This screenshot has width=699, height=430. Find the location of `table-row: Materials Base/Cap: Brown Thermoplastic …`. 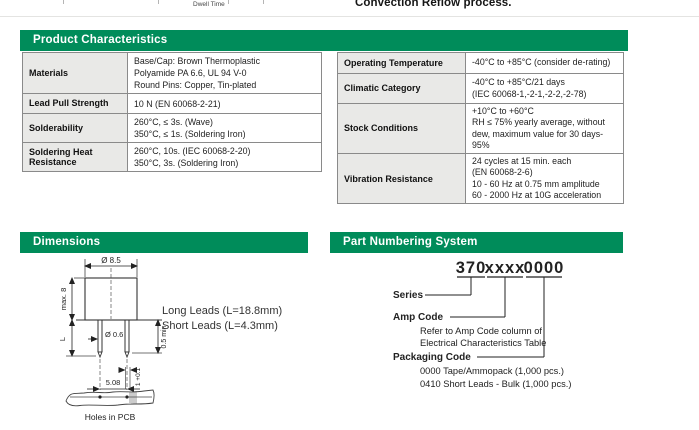

table-row: Materials Base/Cap: Brown Thermoplastic … is located at coordinates (172, 73).